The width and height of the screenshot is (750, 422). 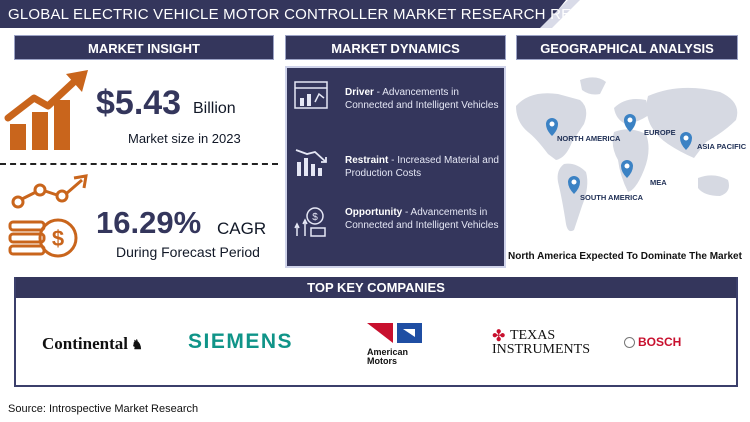 I want to click on cagr-unit: CAGR, so click(x=242, y=228).